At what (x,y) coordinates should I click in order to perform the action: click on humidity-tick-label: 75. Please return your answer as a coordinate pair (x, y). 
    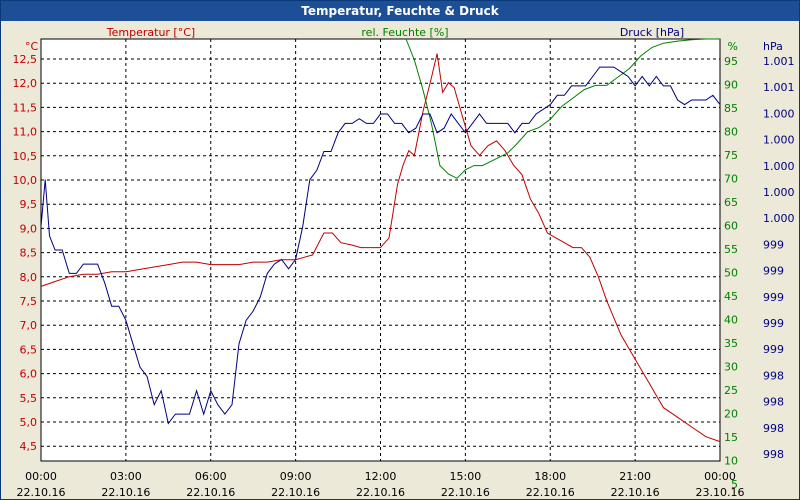
    Looking at the image, I should click on (731, 155).